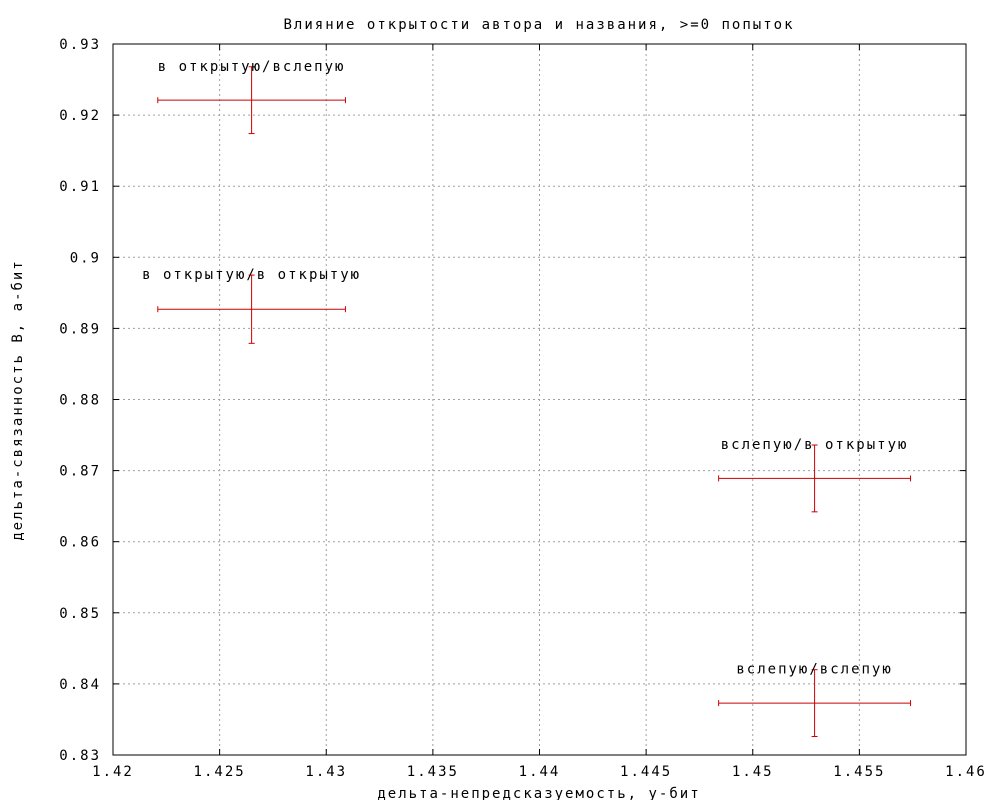 This screenshot has height=800, width=1000. Describe the element at coordinates (85, 258) in the screenshot. I see `y-tick-label: 0.9` at that location.